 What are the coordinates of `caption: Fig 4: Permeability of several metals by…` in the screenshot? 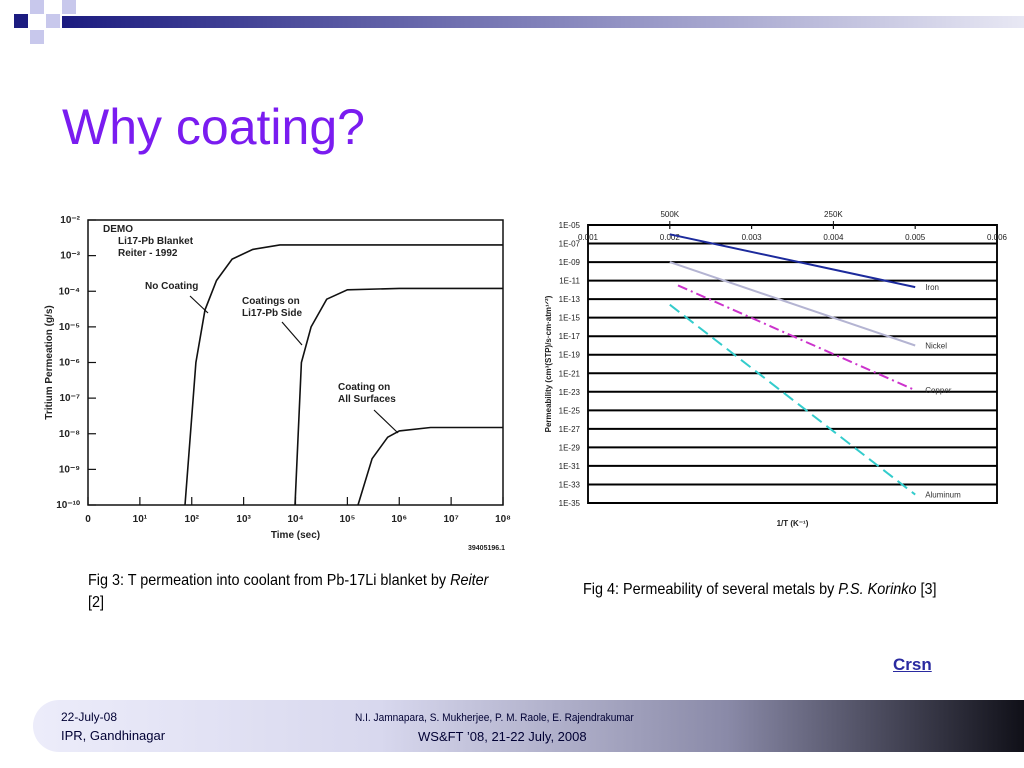 It's located at (799, 590).